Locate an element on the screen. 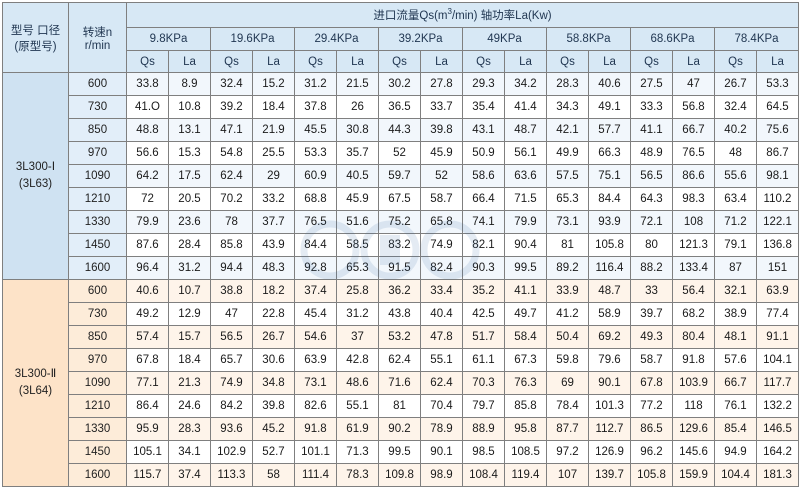  qs-cell: 36.5 is located at coordinates (399, 107).